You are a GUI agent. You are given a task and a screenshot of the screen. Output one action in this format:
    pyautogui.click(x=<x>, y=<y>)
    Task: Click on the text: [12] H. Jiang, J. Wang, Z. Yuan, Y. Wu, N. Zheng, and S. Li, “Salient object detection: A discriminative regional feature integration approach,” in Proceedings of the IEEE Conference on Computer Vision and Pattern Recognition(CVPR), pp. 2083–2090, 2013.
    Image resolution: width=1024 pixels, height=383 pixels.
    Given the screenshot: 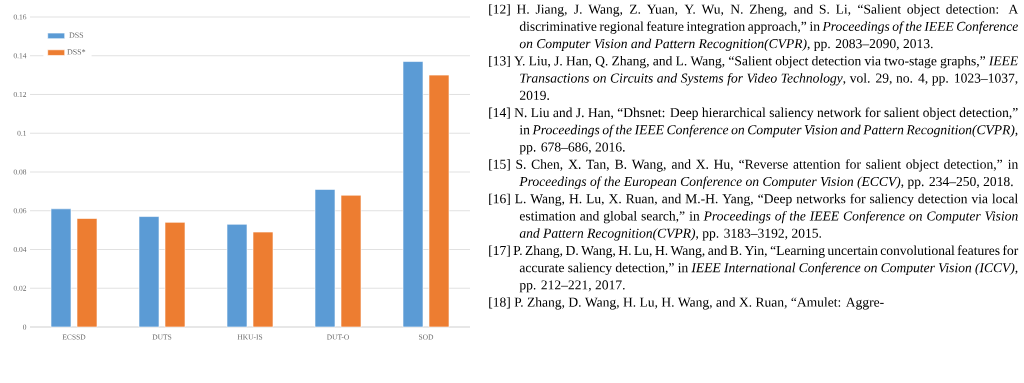 What is the action you would take?
    pyautogui.click(x=754, y=27)
    